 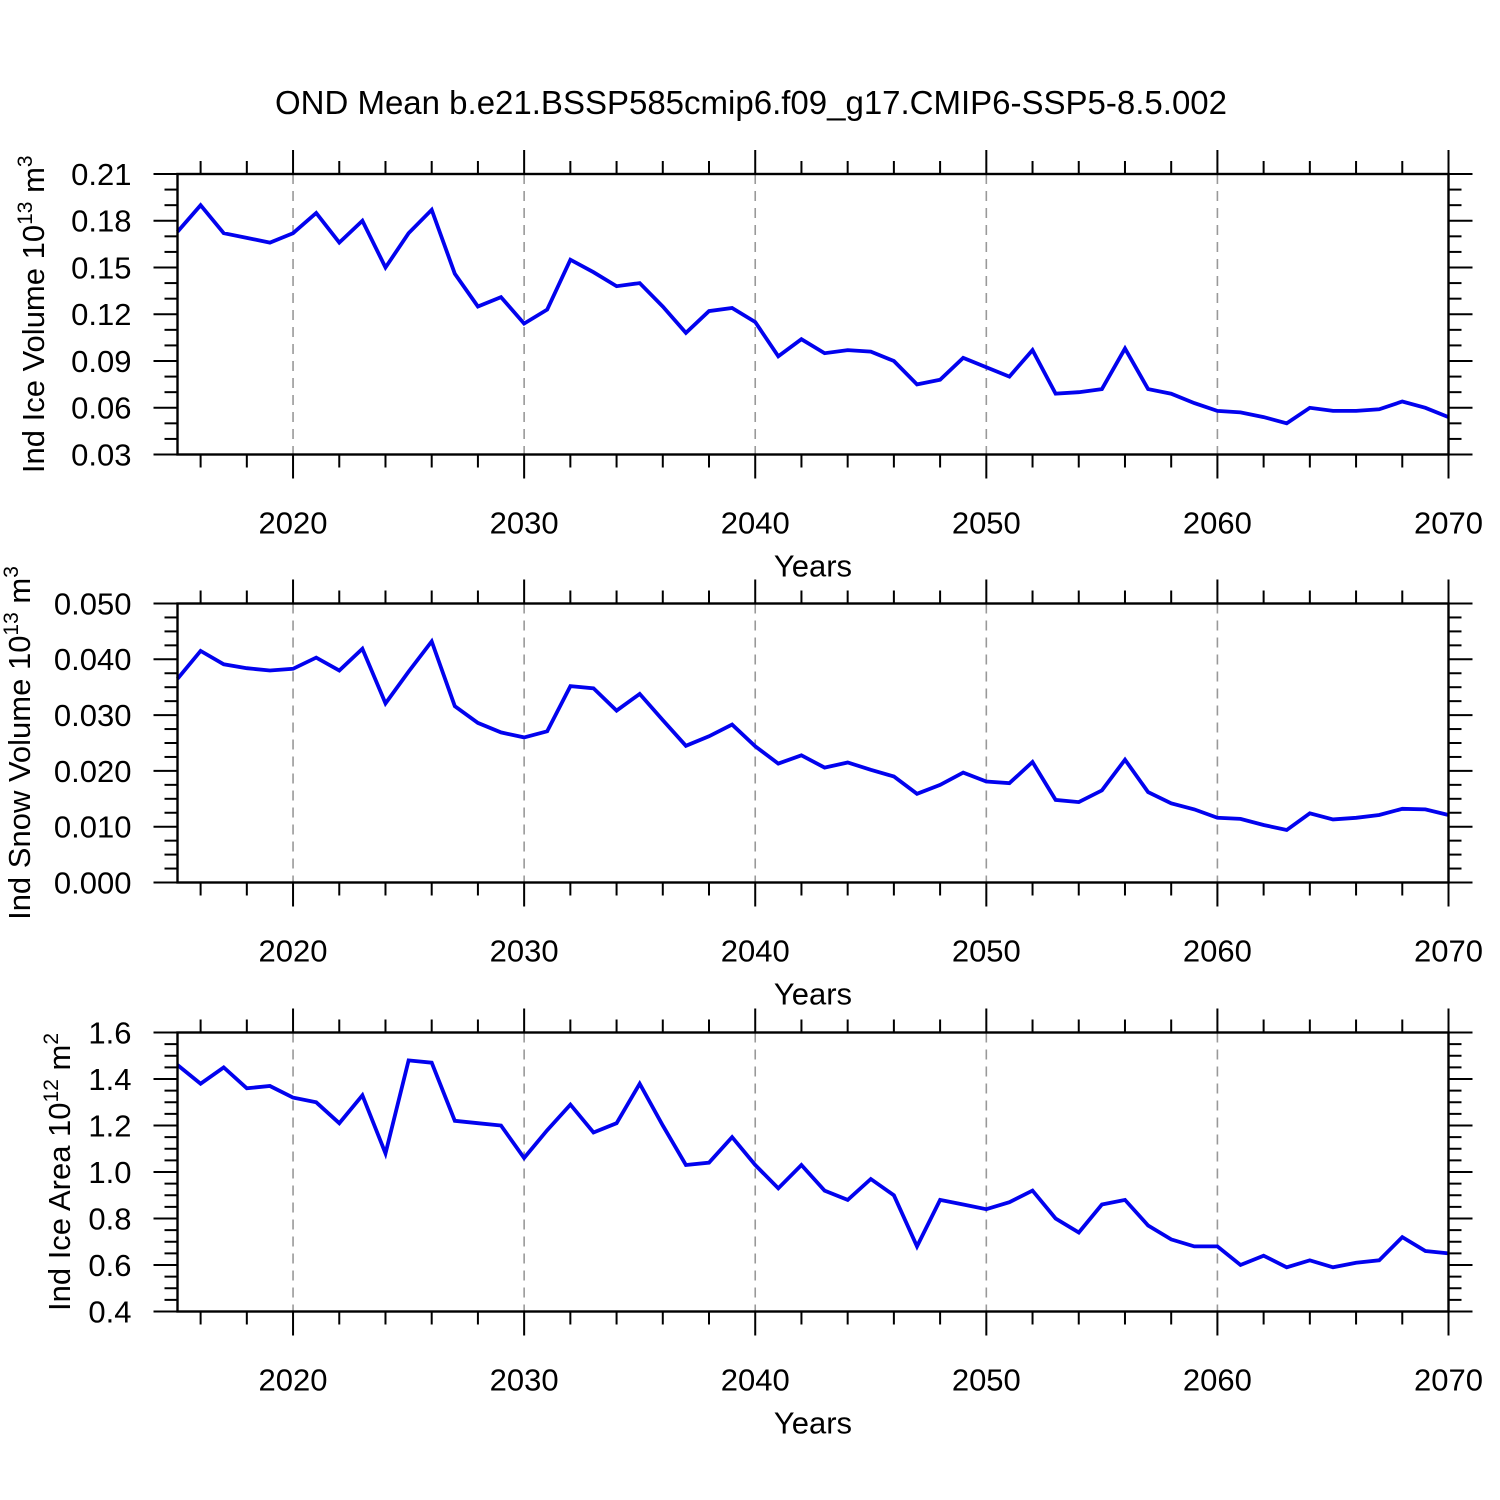 I want to click on y-tick-label: 0.6, so click(x=109, y=1265).